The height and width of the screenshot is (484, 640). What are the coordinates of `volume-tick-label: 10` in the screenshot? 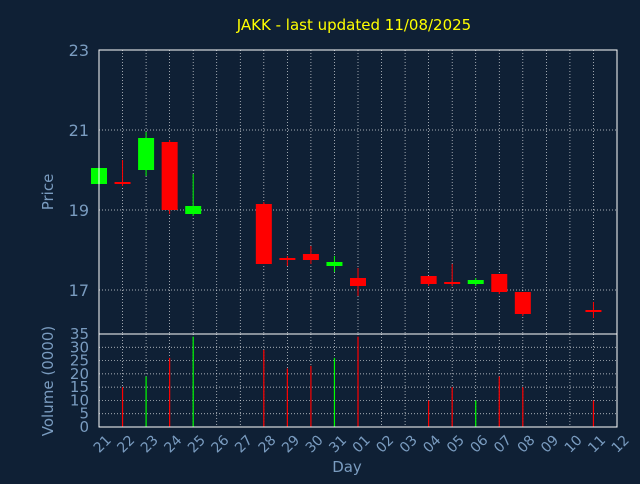 It's located at (79, 400).